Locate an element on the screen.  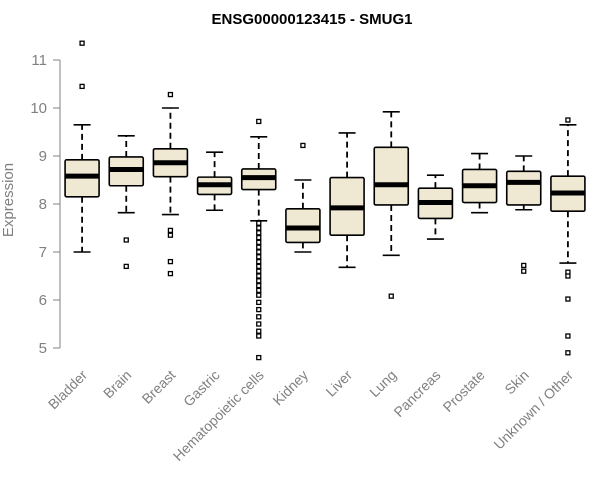
x-tick-label: Kidney is located at coordinates (290, 388).